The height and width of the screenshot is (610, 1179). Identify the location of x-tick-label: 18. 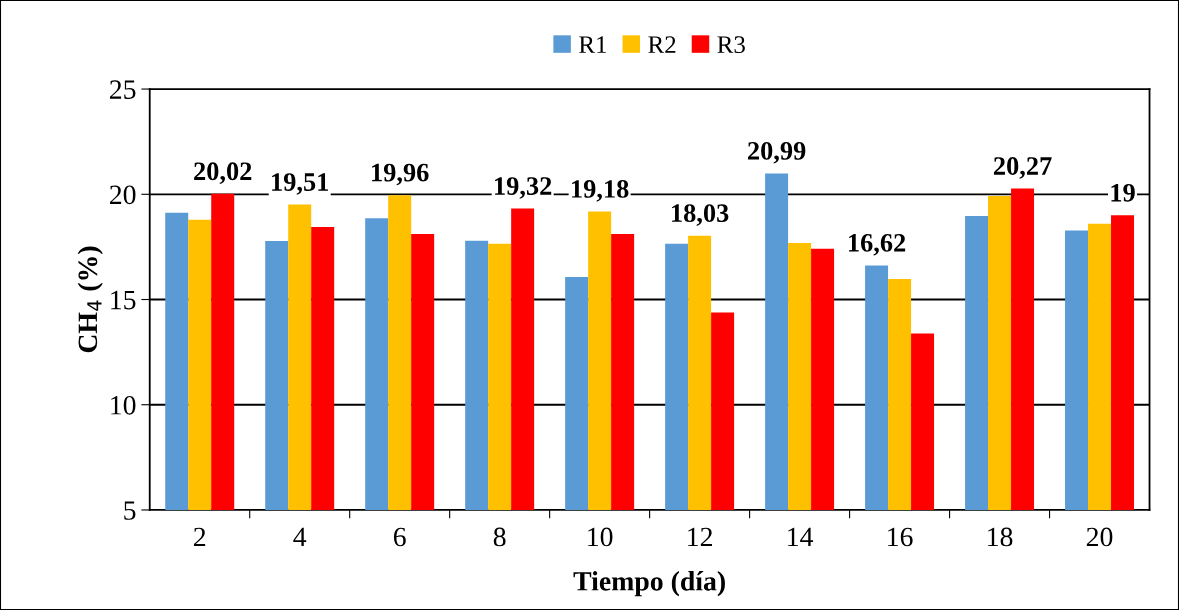
(1000, 537).